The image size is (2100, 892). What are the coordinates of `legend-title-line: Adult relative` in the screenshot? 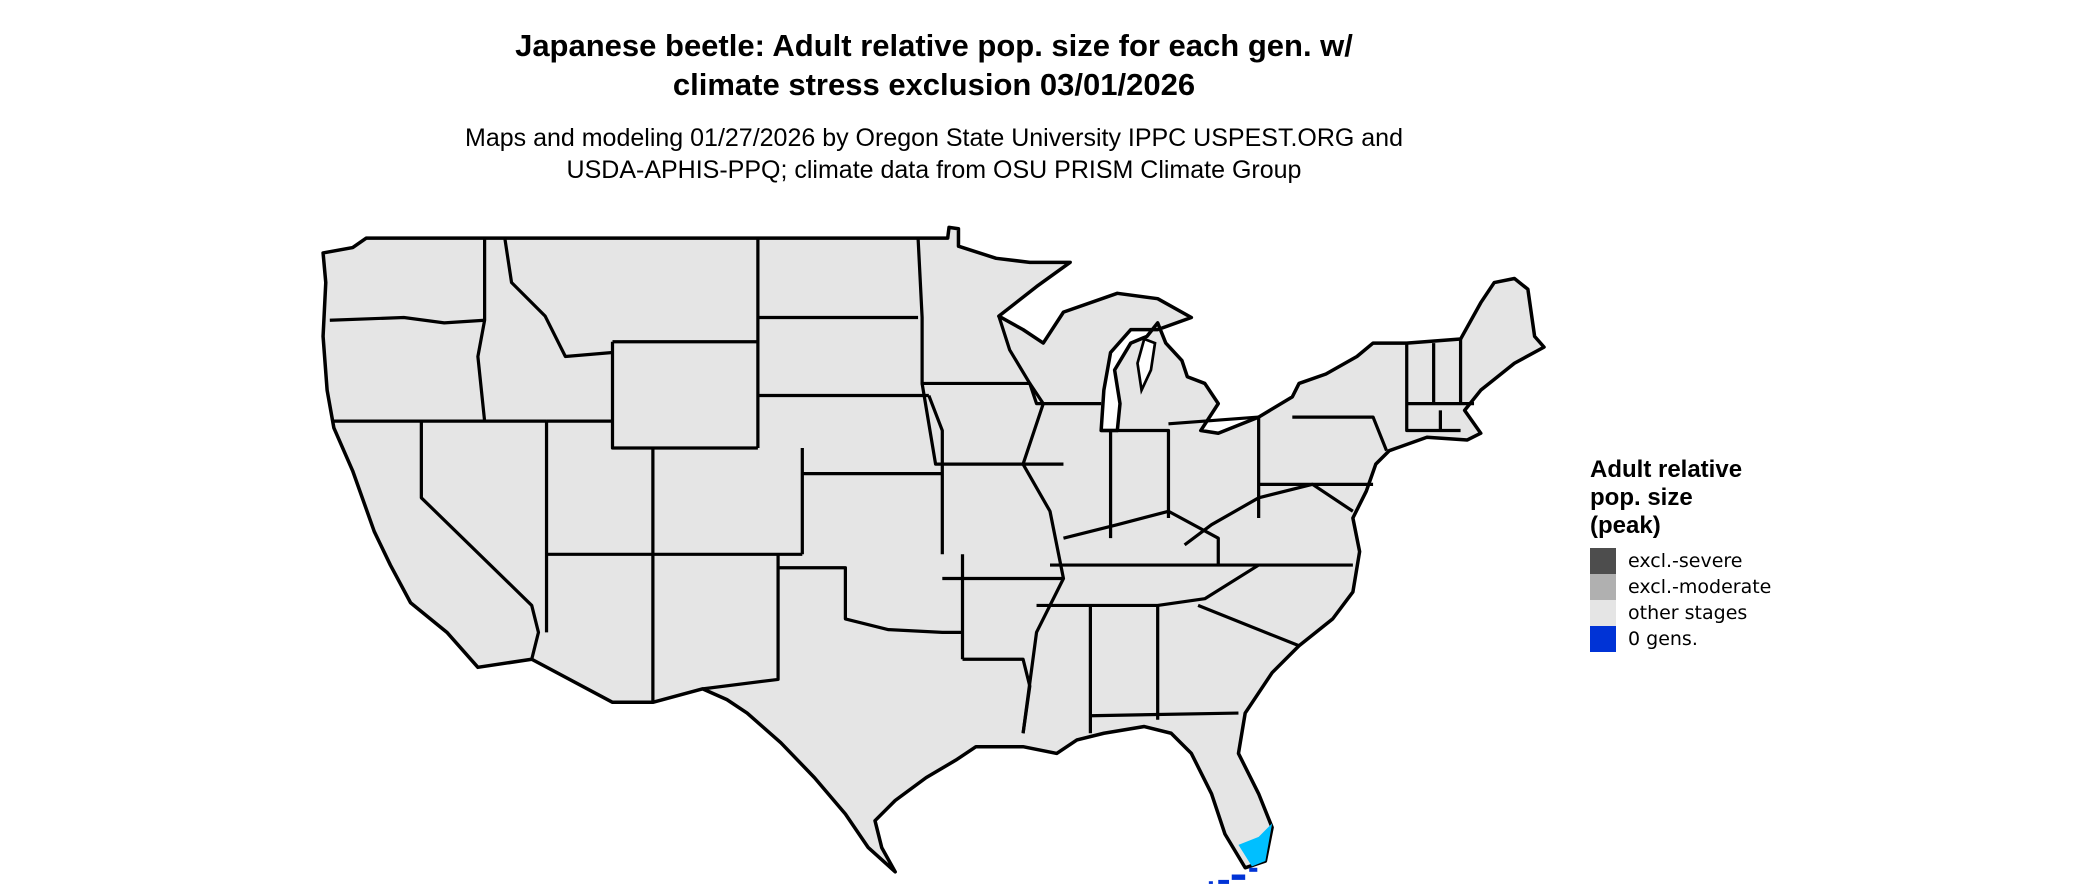 It's located at (1666, 469).